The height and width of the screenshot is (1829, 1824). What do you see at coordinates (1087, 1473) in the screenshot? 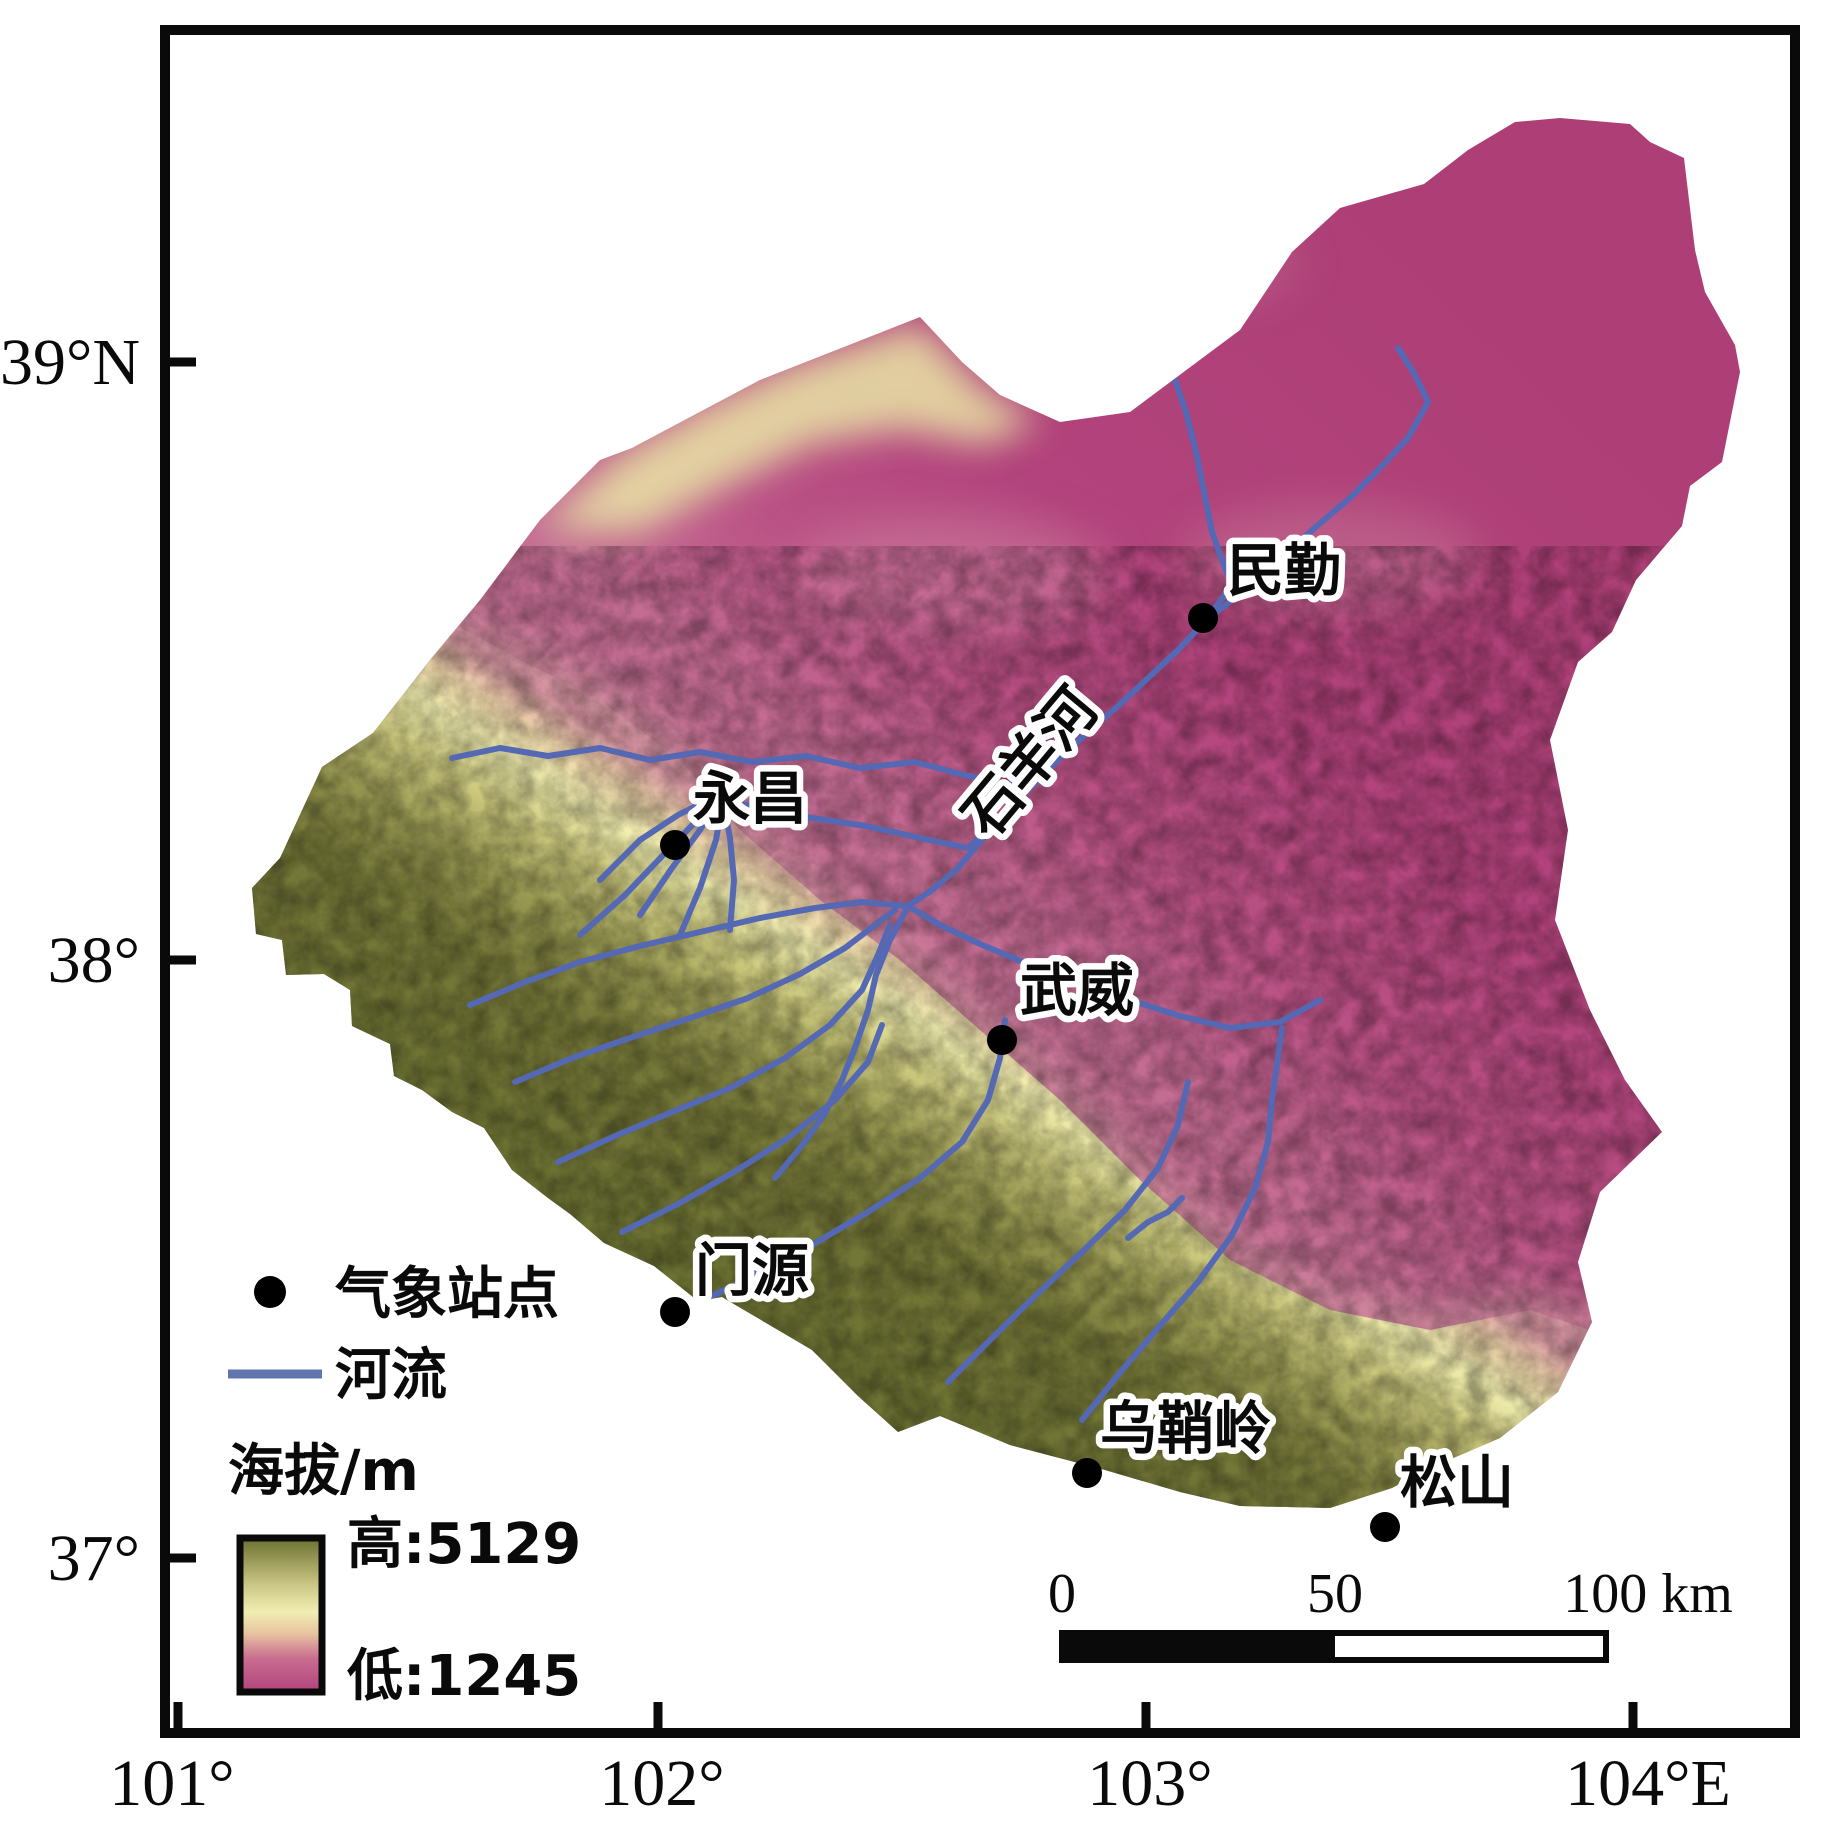
I see `station-dot-wushaoling` at bounding box center [1087, 1473].